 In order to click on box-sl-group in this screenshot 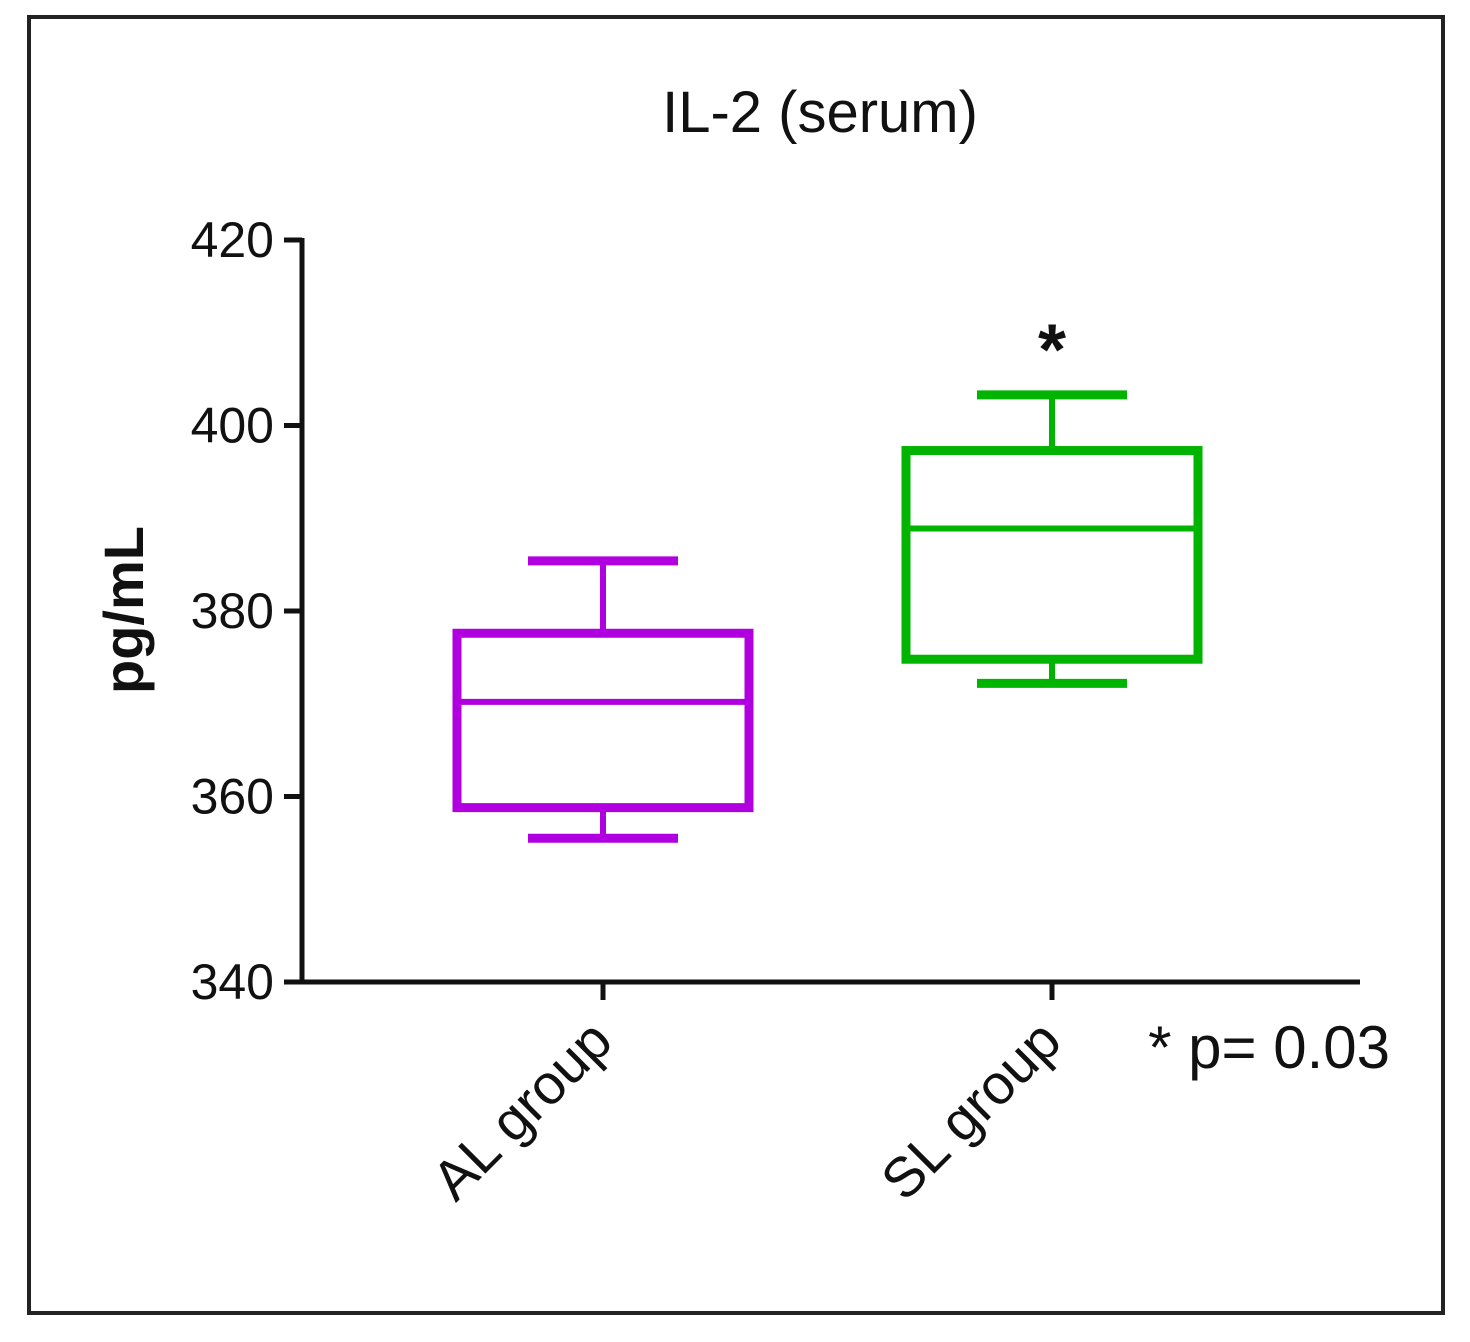, I will do `click(1052, 539)`.